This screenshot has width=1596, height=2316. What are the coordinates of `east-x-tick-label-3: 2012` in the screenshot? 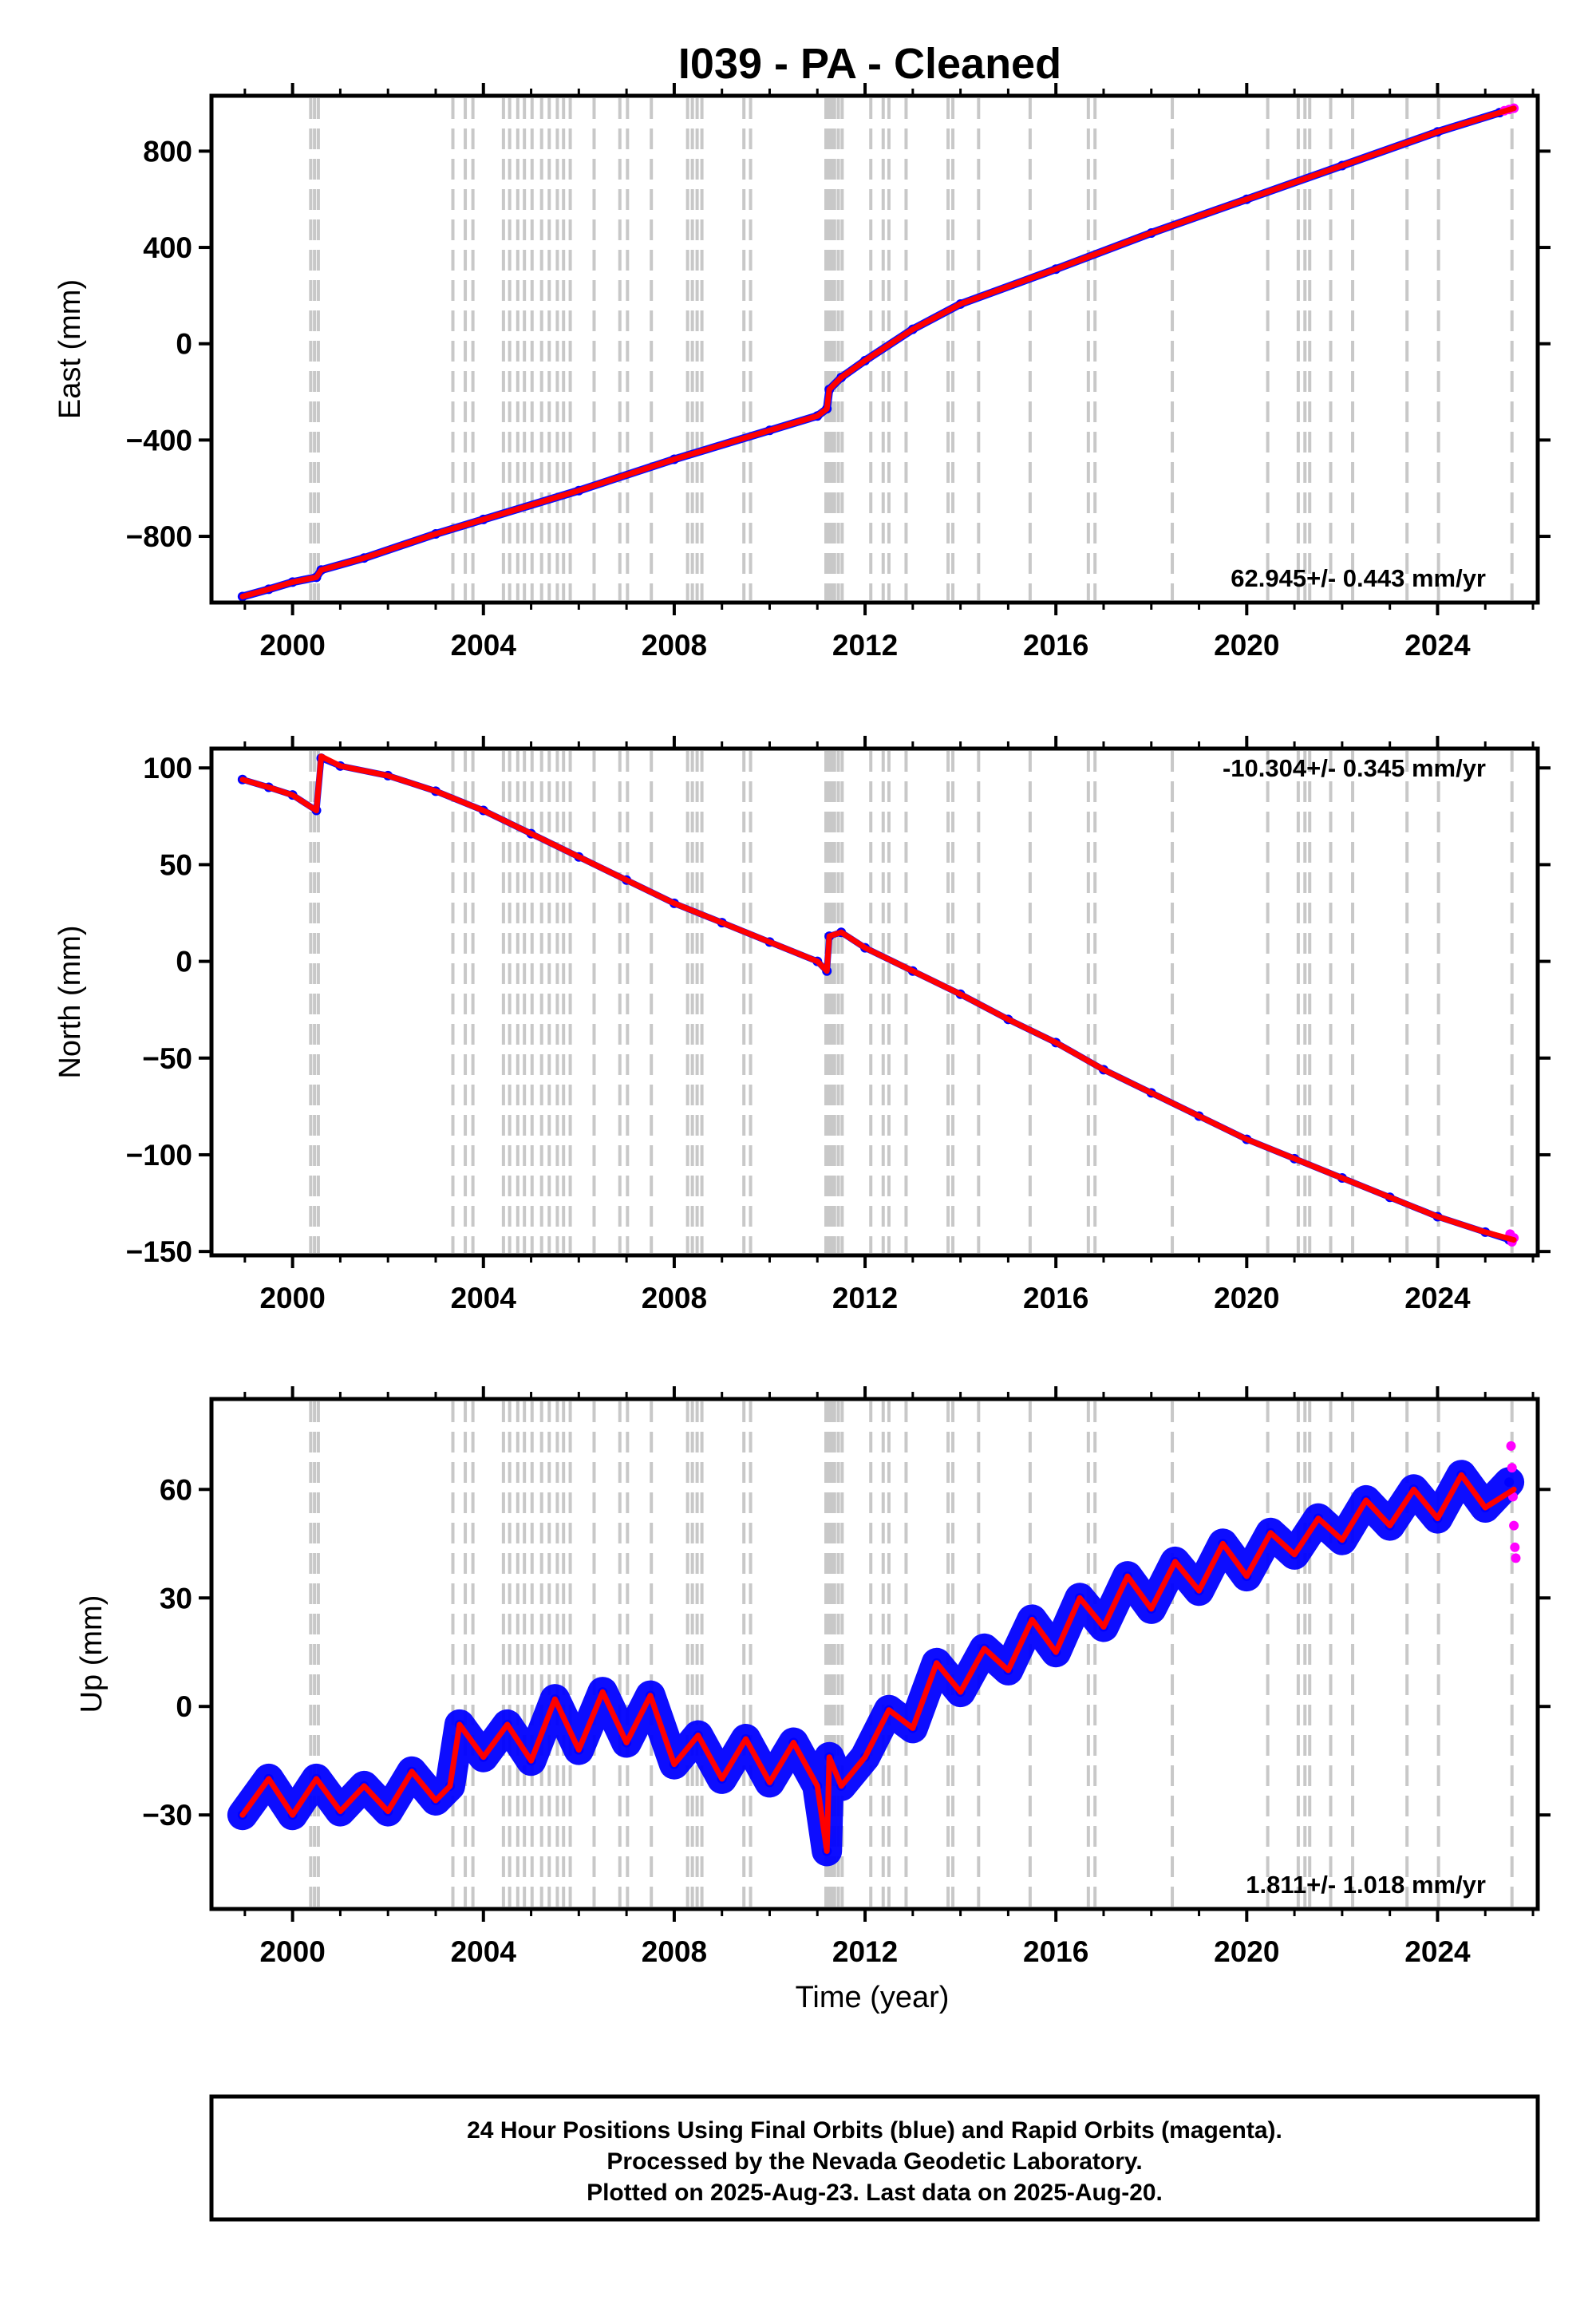 It's located at (865, 645).